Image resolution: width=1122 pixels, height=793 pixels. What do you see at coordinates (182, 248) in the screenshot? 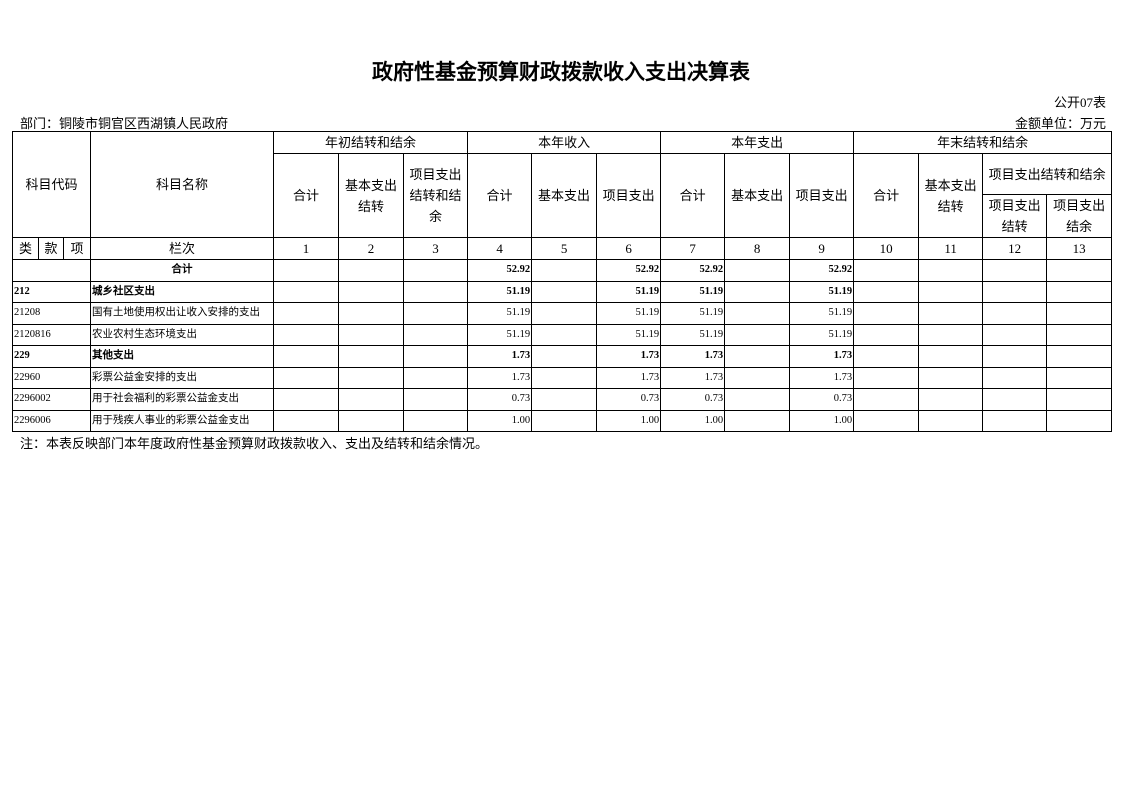
I see `header-cell: 栏次` at bounding box center [182, 248].